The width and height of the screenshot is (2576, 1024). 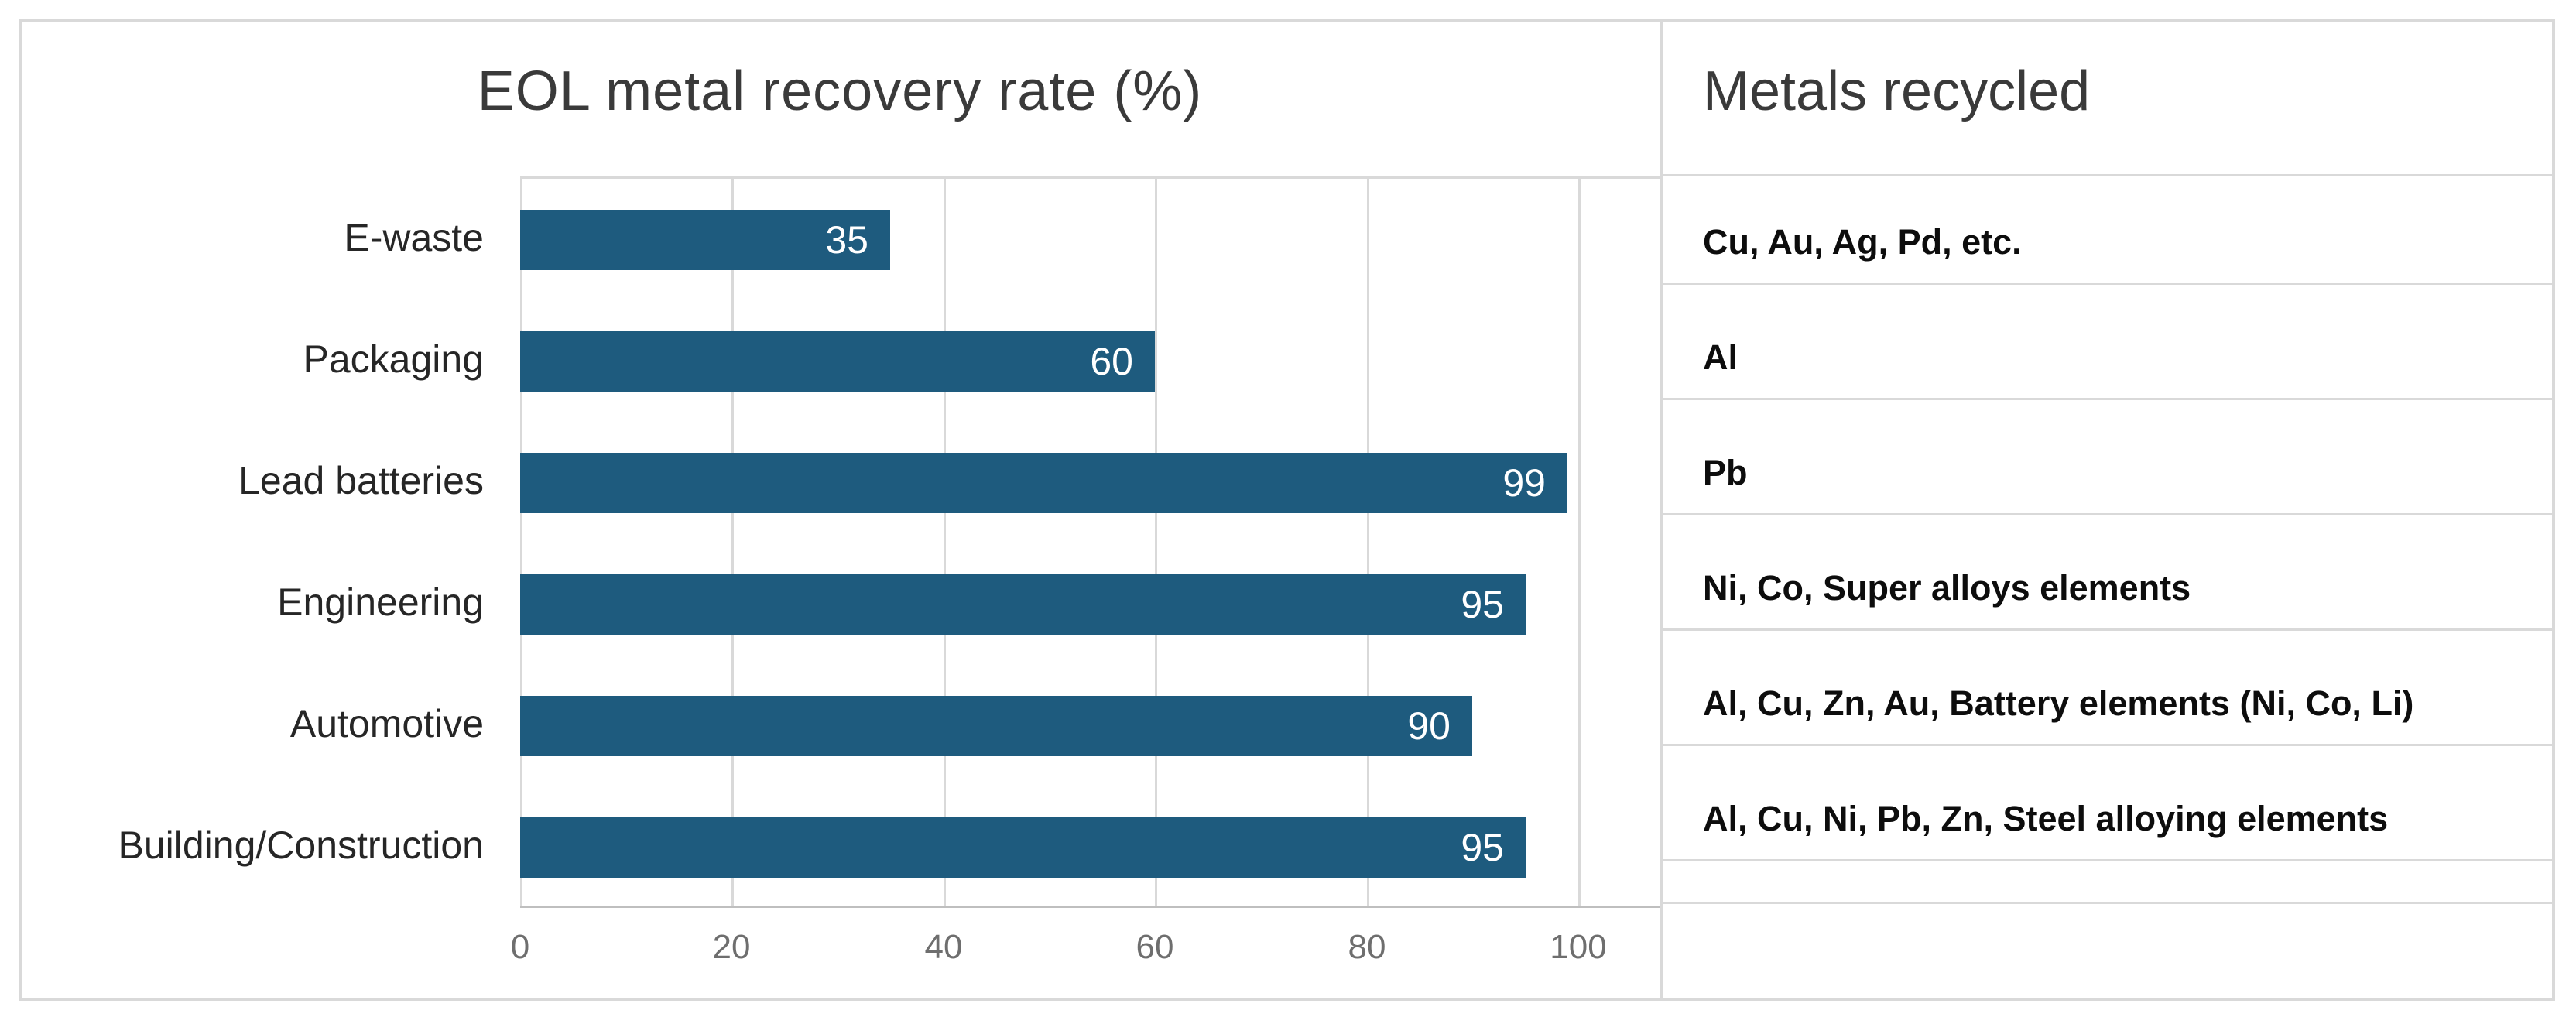 What do you see at coordinates (1087, 947) in the screenshot?
I see `x-axis-ticks: 0 20 40 60 80 100` at bounding box center [1087, 947].